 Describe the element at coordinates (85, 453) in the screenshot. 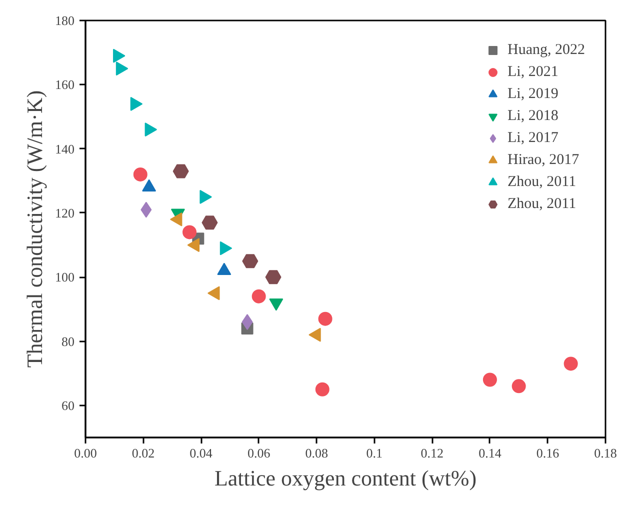

I see `text: 0.00` at that location.